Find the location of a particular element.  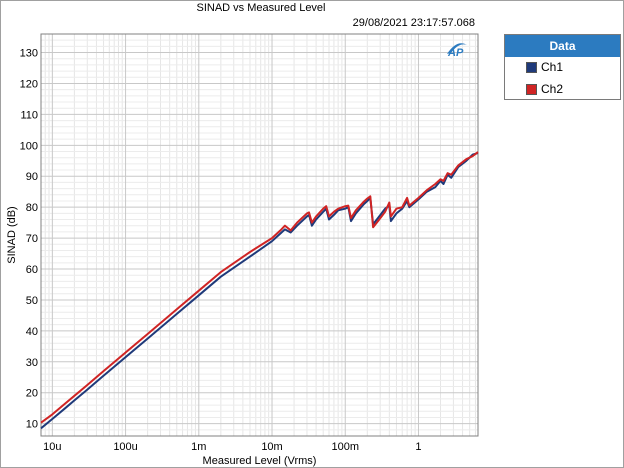

y-tick-label: 50 is located at coordinates (32, 301).